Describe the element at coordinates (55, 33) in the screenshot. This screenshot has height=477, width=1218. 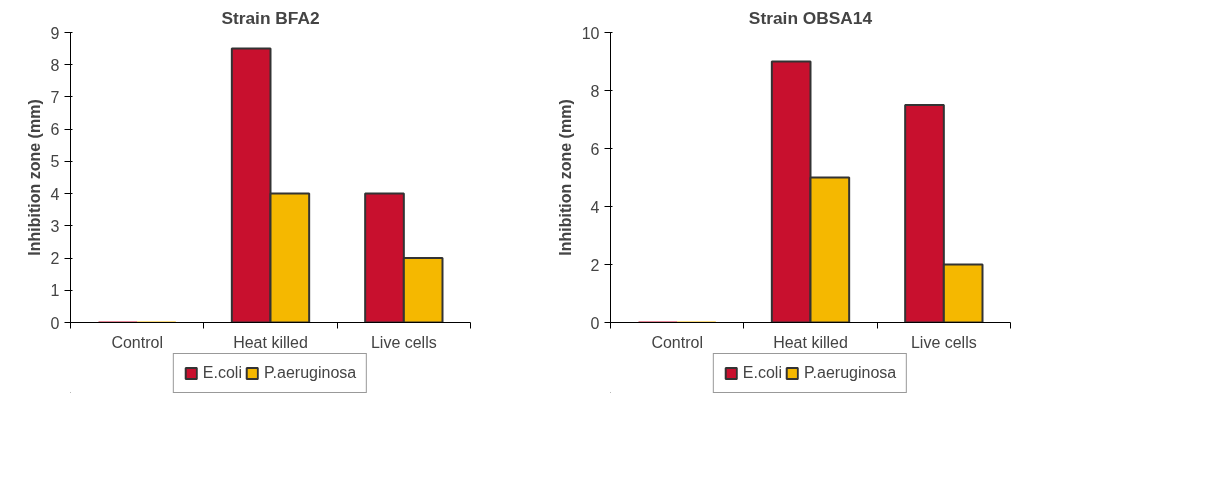
I see `y-tick-label: 9` at that location.